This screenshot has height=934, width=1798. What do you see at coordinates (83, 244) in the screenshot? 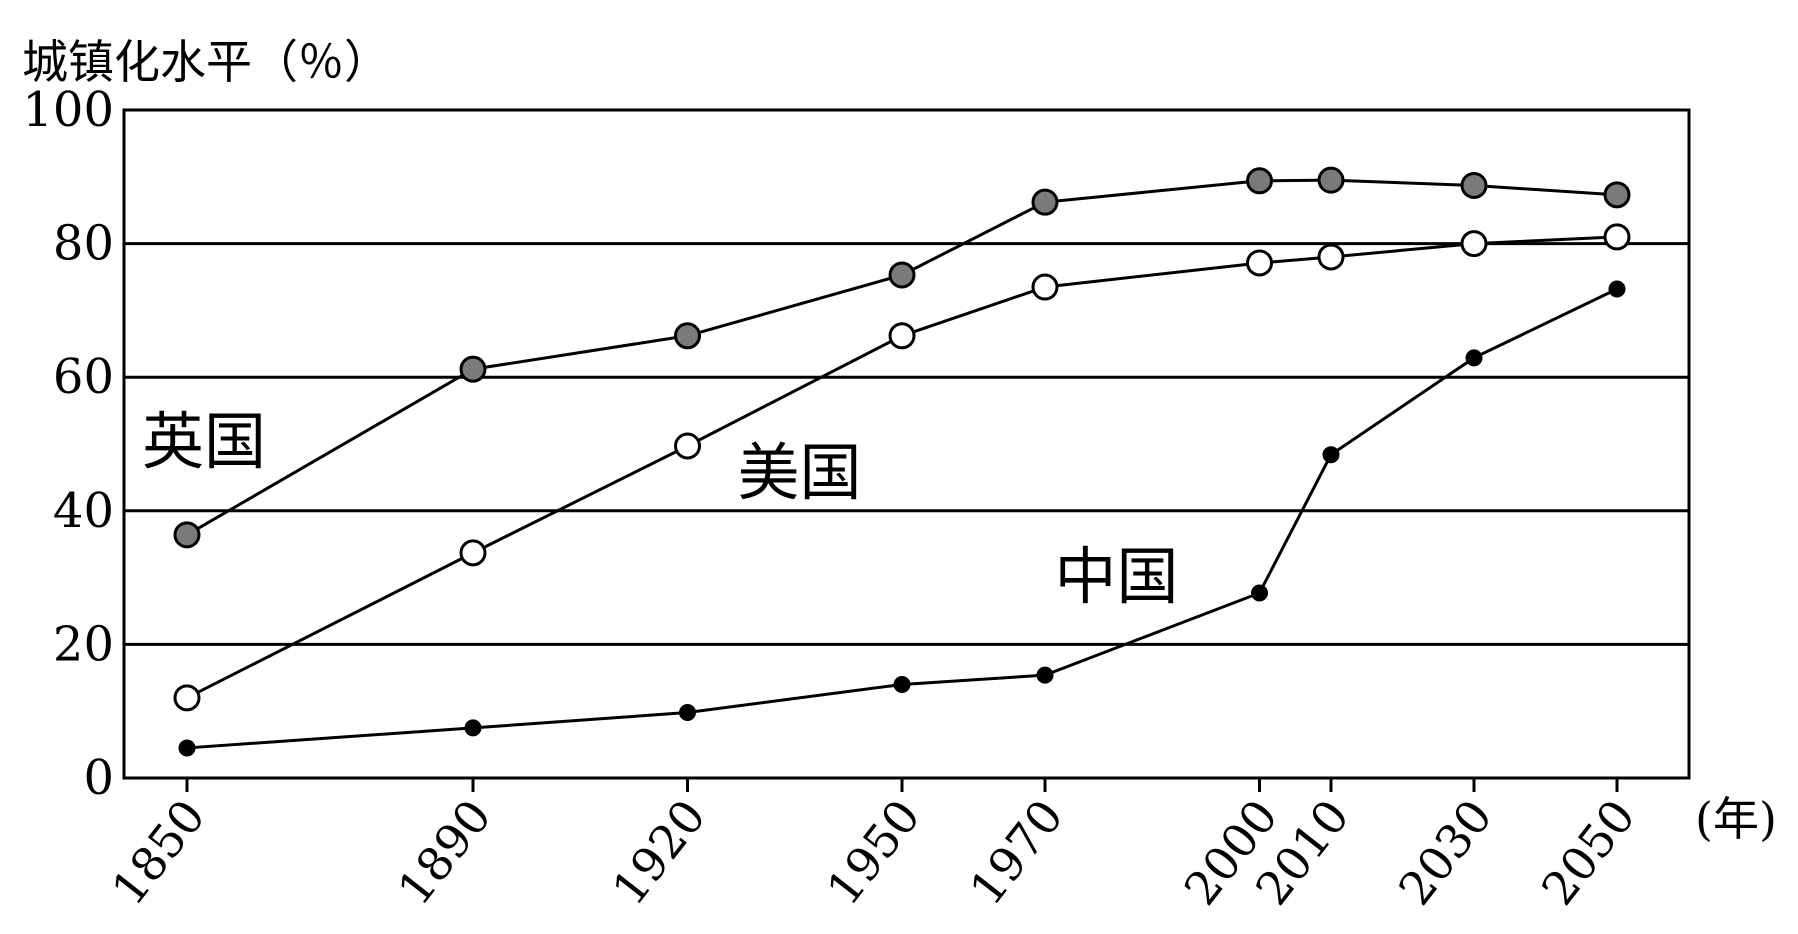
I see `y-tick-label: 80` at bounding box center [83, 244].